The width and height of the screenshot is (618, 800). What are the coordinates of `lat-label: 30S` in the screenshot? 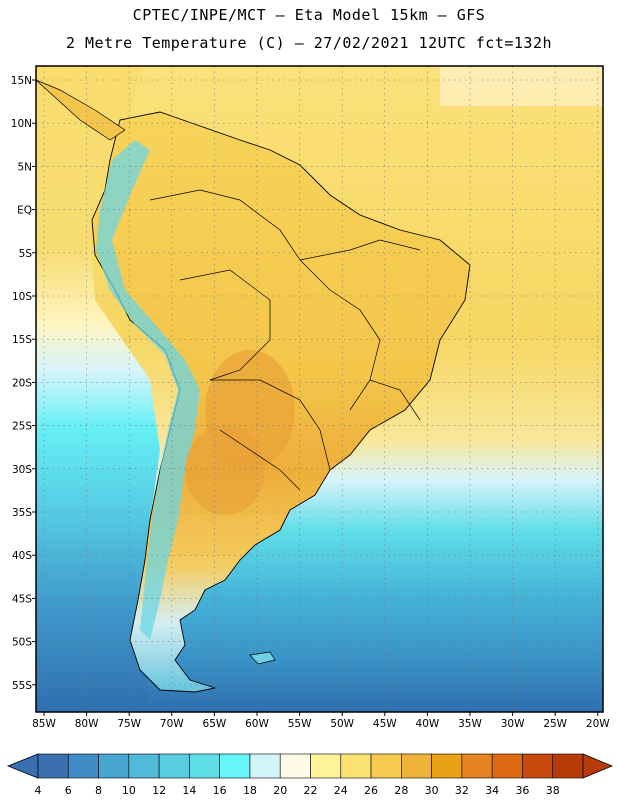 It's located at (22, 470).